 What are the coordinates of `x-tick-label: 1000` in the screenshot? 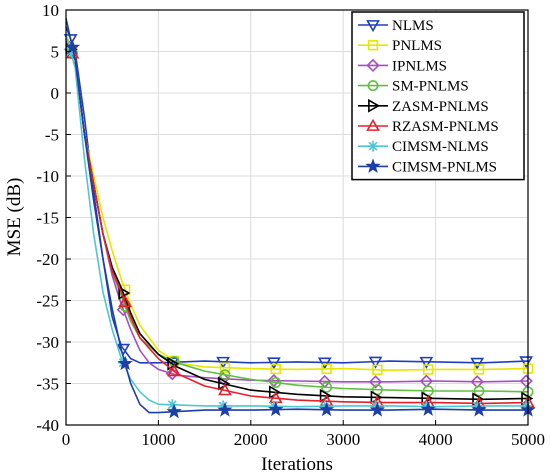 It's located at (158, 439).